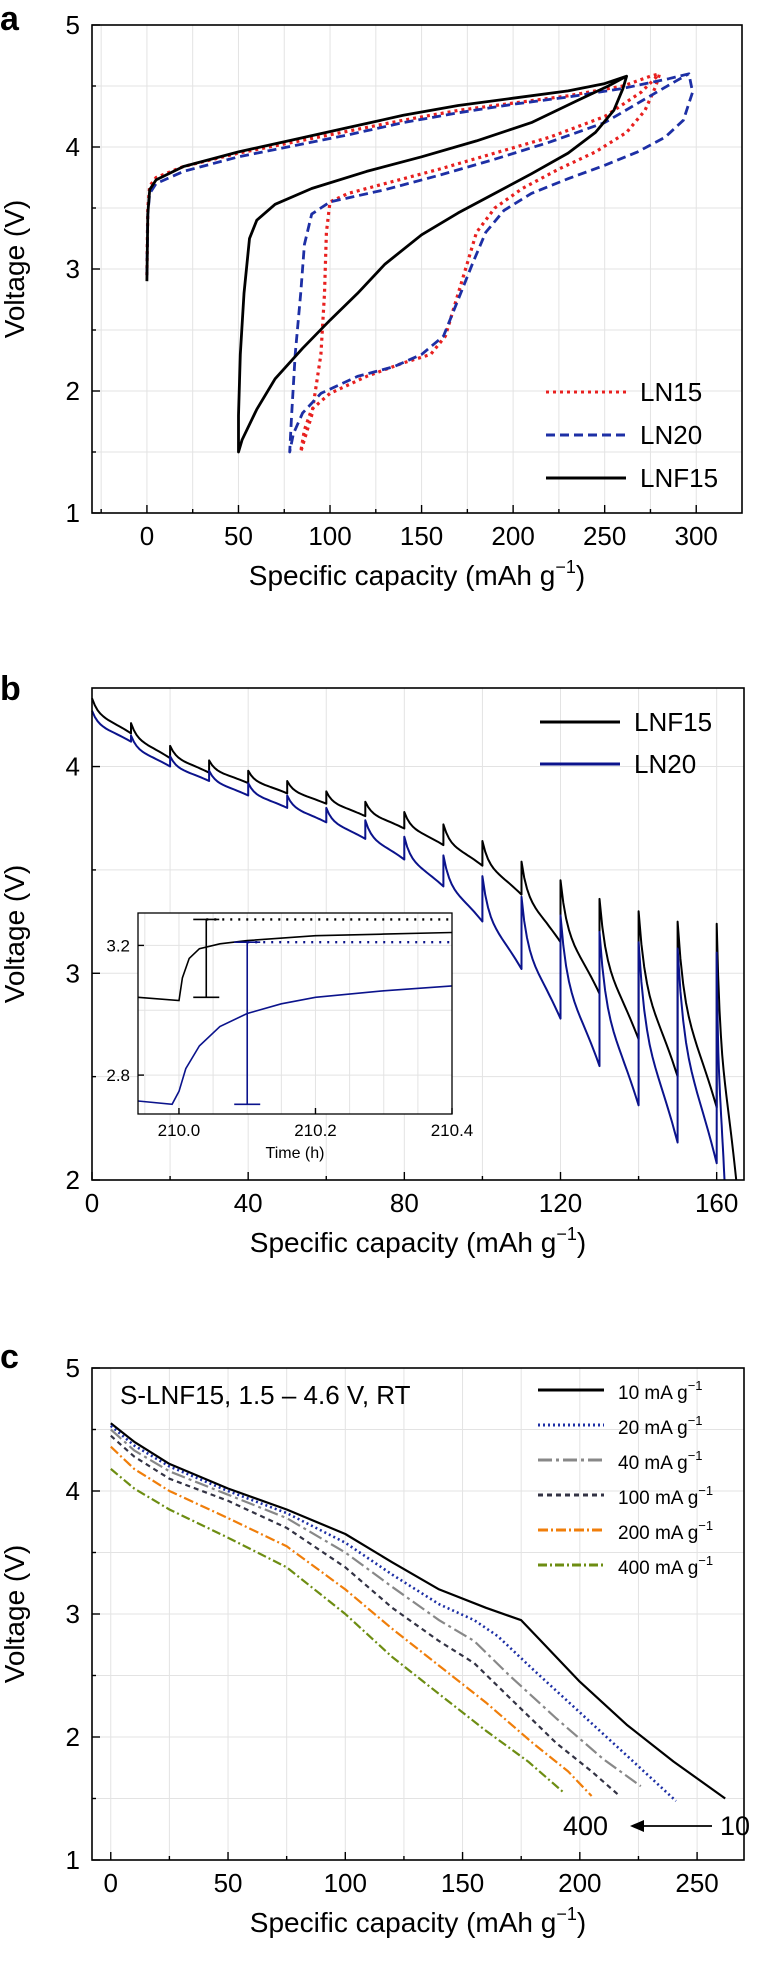 The height and width of the screenshot is (1965, 764). I want to click on legend-label-text: 100 mA g, so click(658, 1498).